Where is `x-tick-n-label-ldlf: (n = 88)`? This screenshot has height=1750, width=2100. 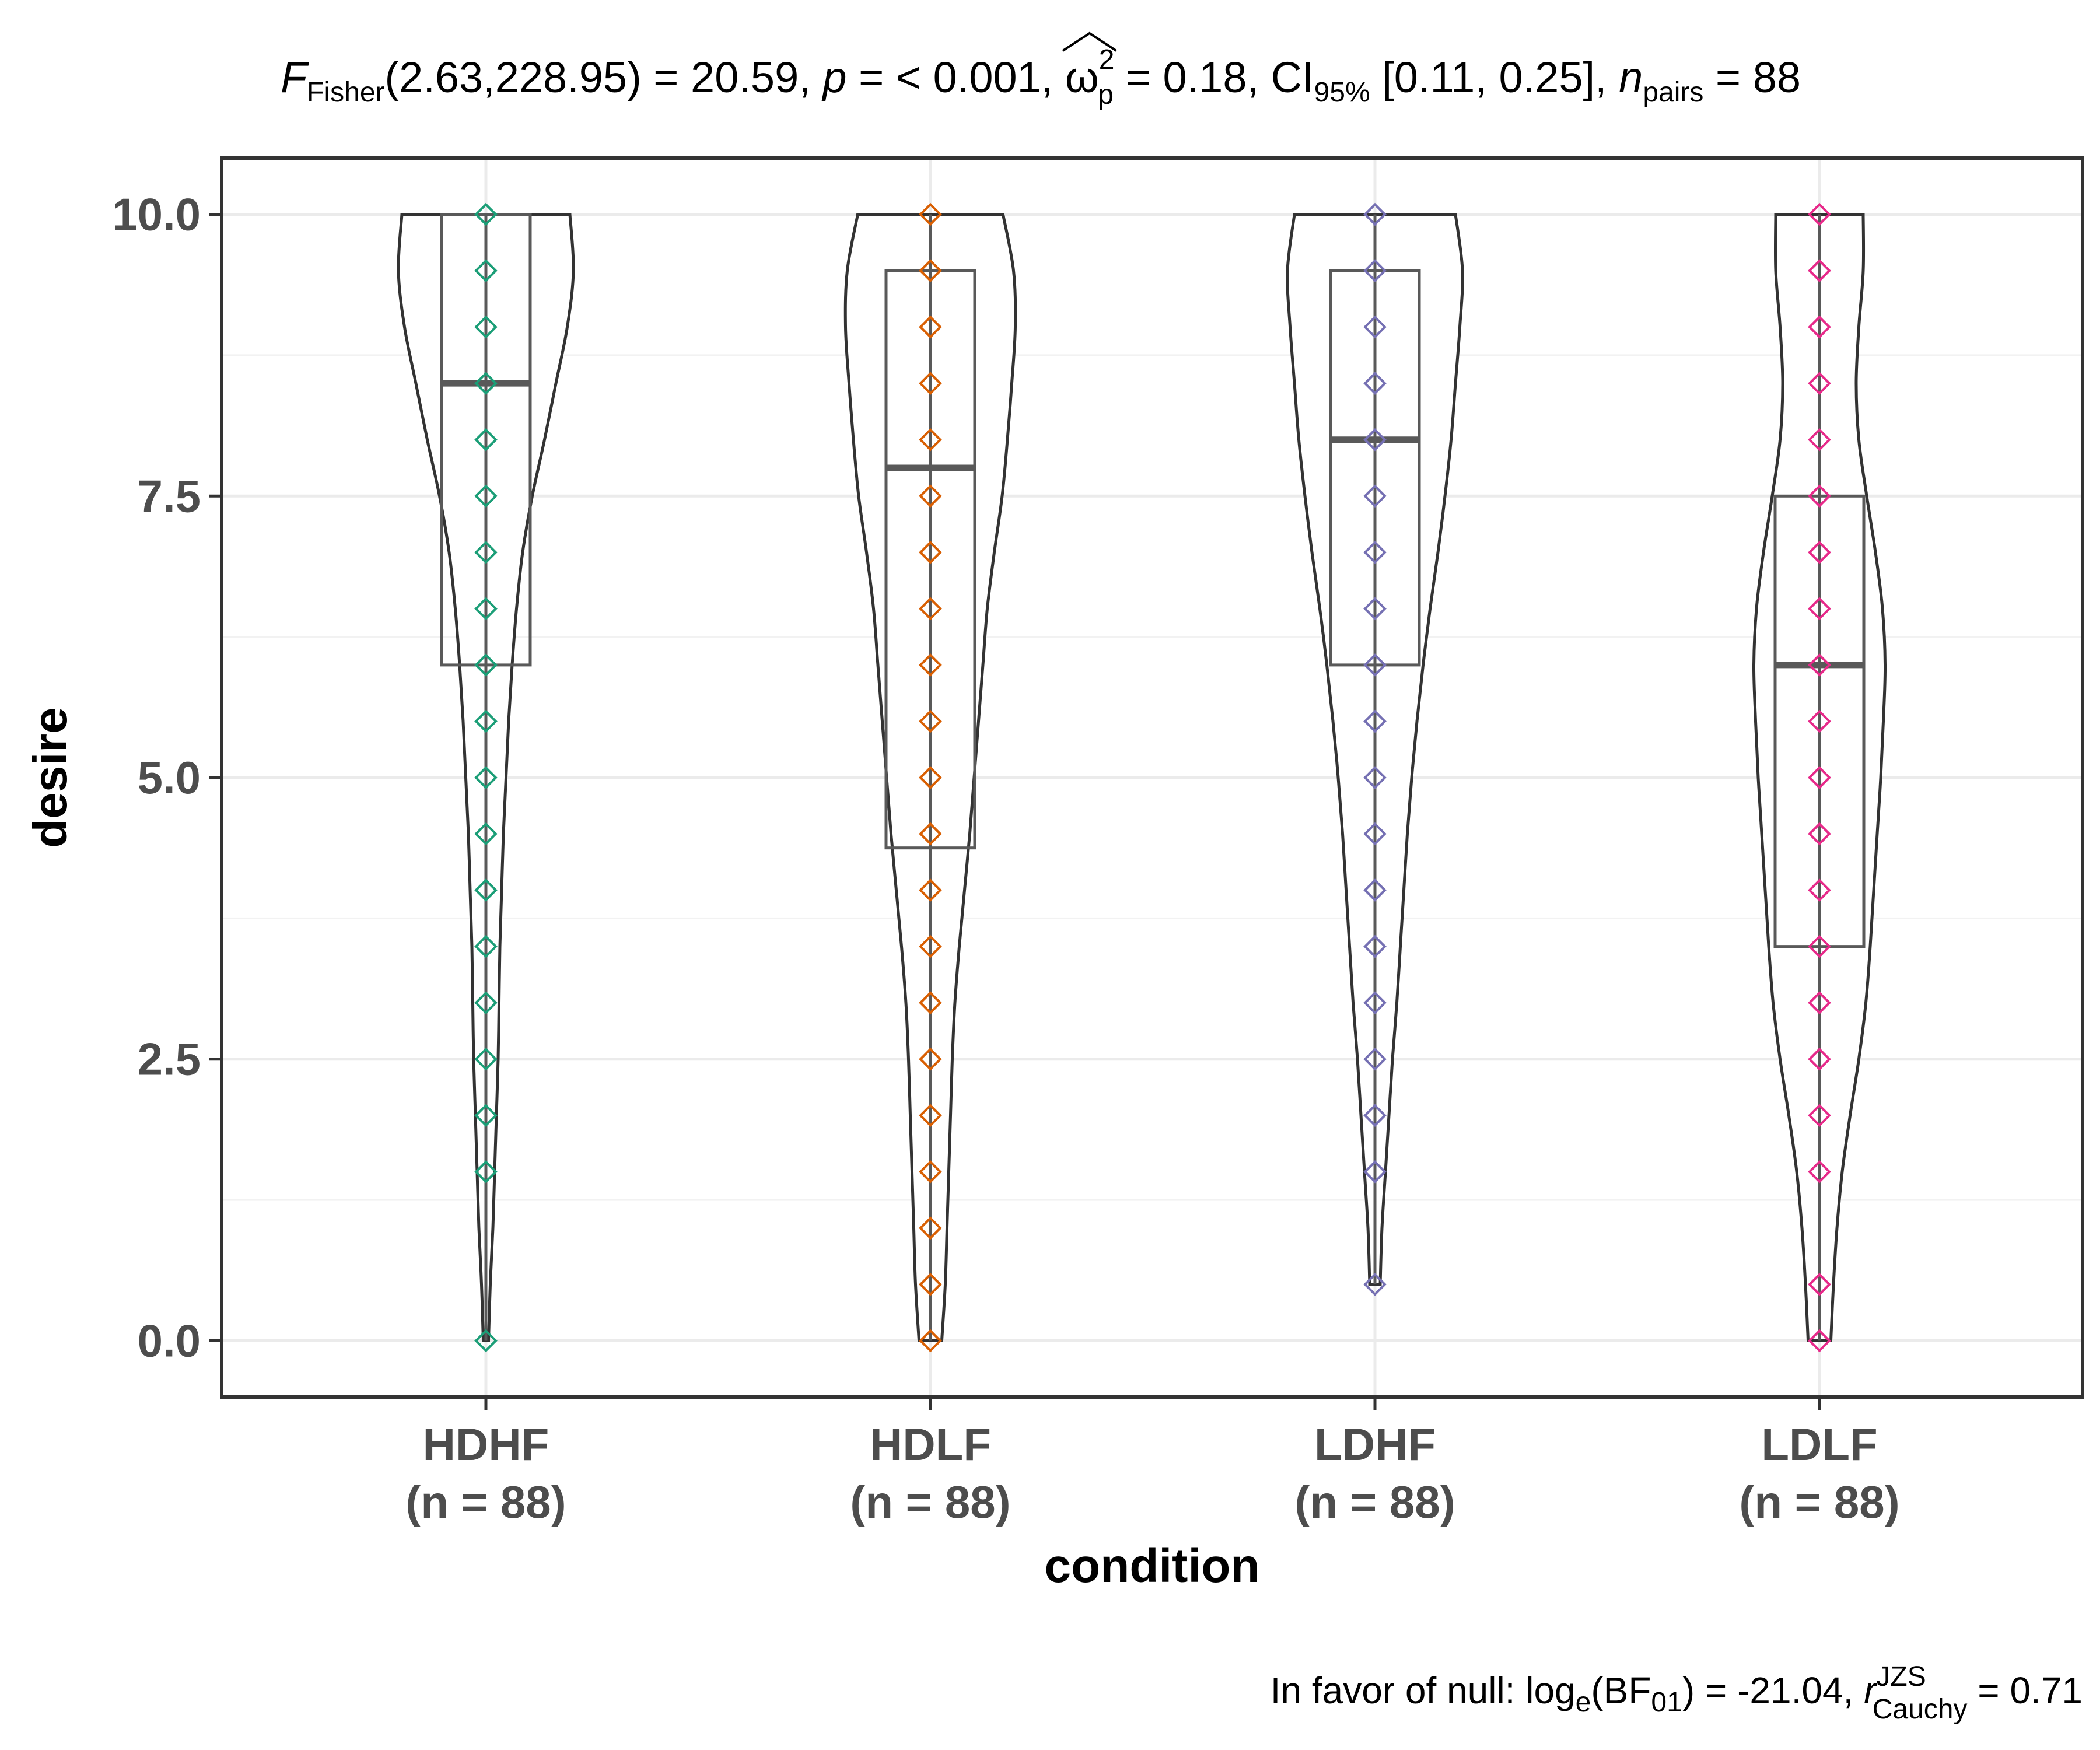
x-tick-n-label-ldlf: (n = 88) is located at coordinates (1819, 1502).